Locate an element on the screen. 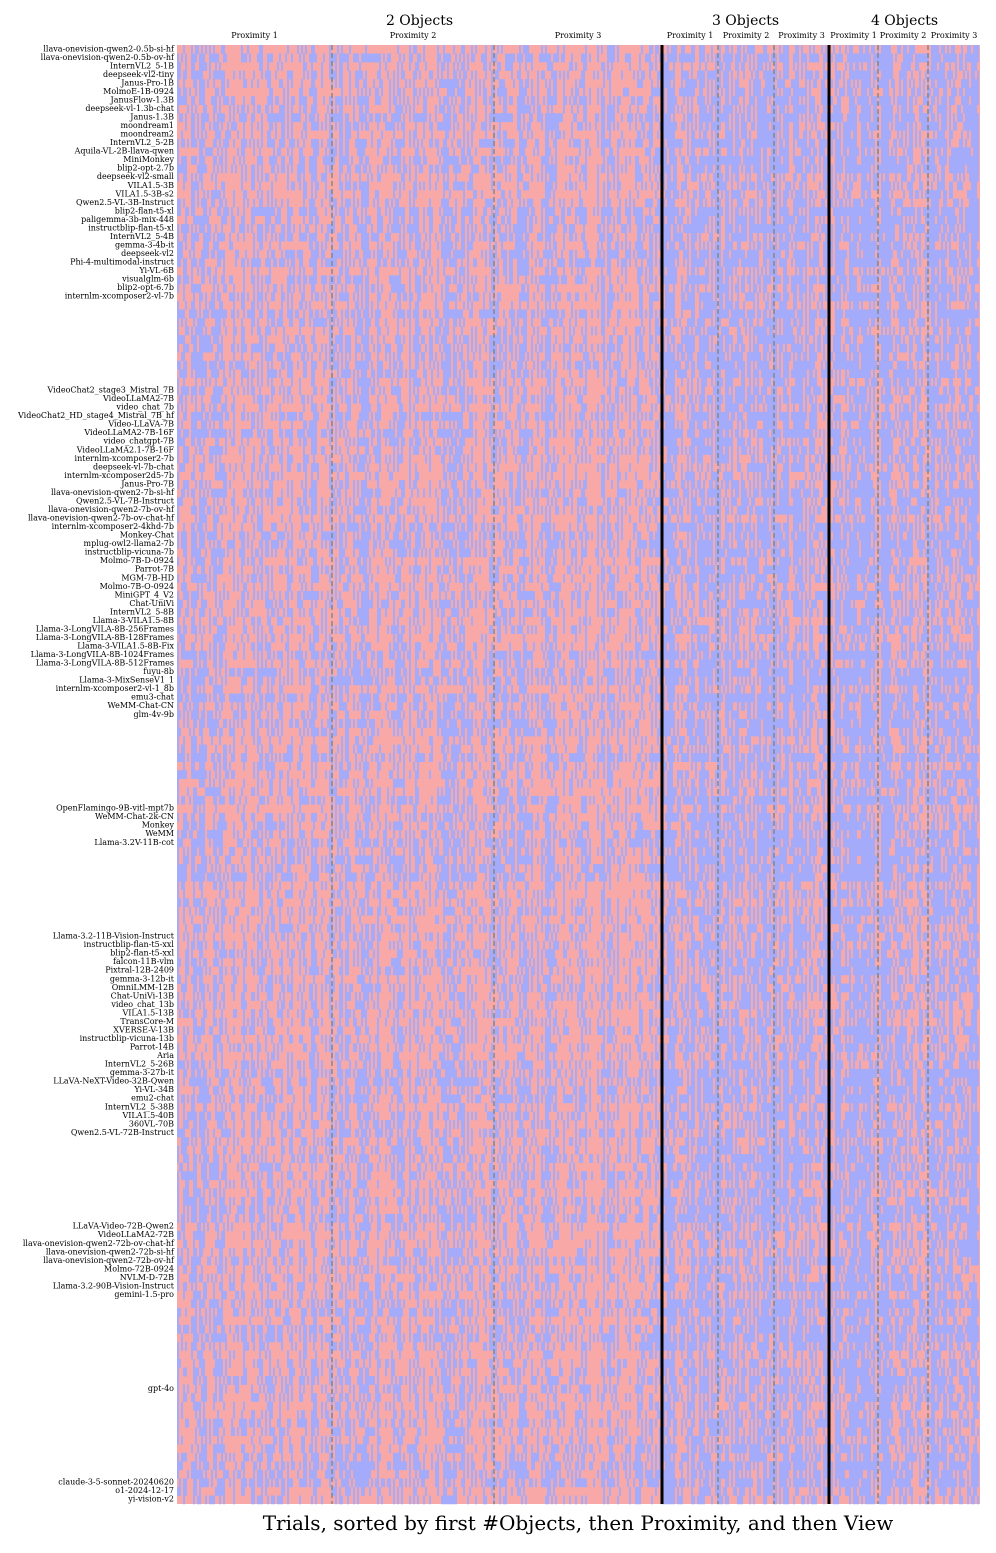  row-label: Llama-3-MixSenseV1_1 is located at coordinates (126, 680).